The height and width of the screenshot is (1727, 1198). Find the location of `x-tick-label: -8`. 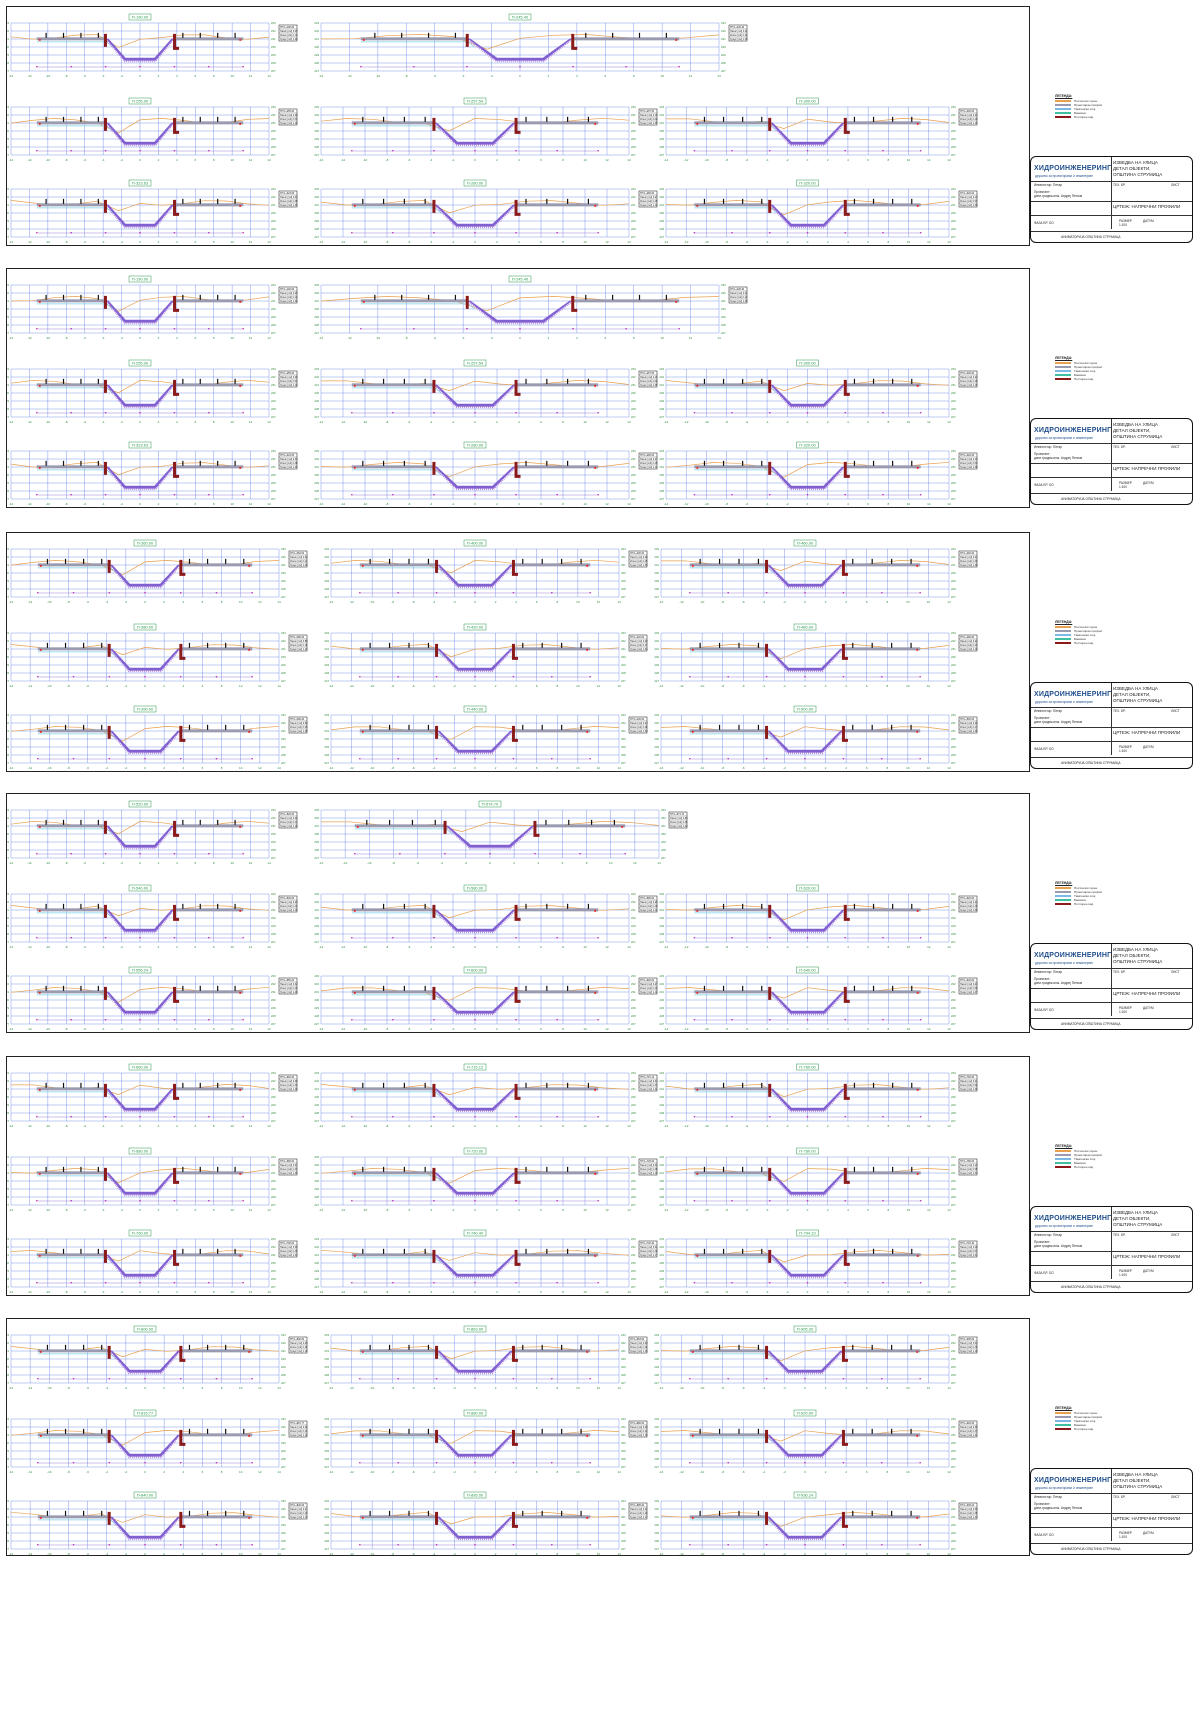

x-tick-label: -8 is located at coordinates (726, 160).